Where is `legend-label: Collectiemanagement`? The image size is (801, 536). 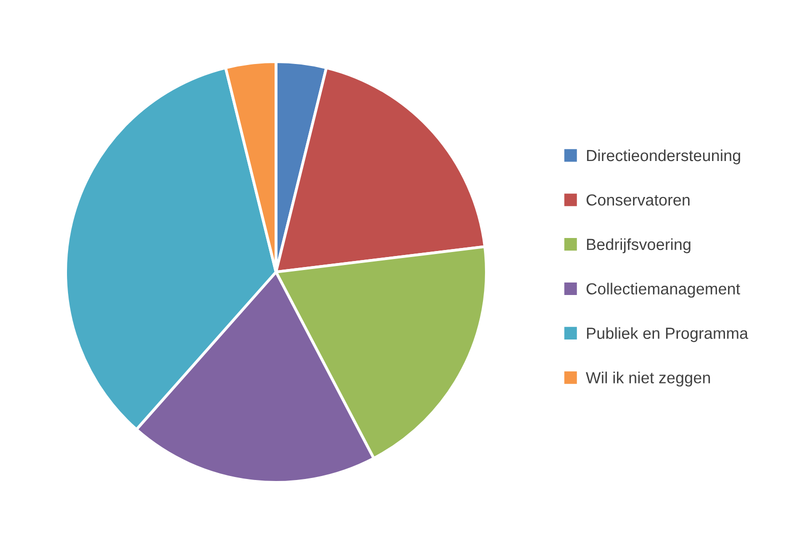
legend-label: Collectiemanagement is located at coordinates (663, 290).